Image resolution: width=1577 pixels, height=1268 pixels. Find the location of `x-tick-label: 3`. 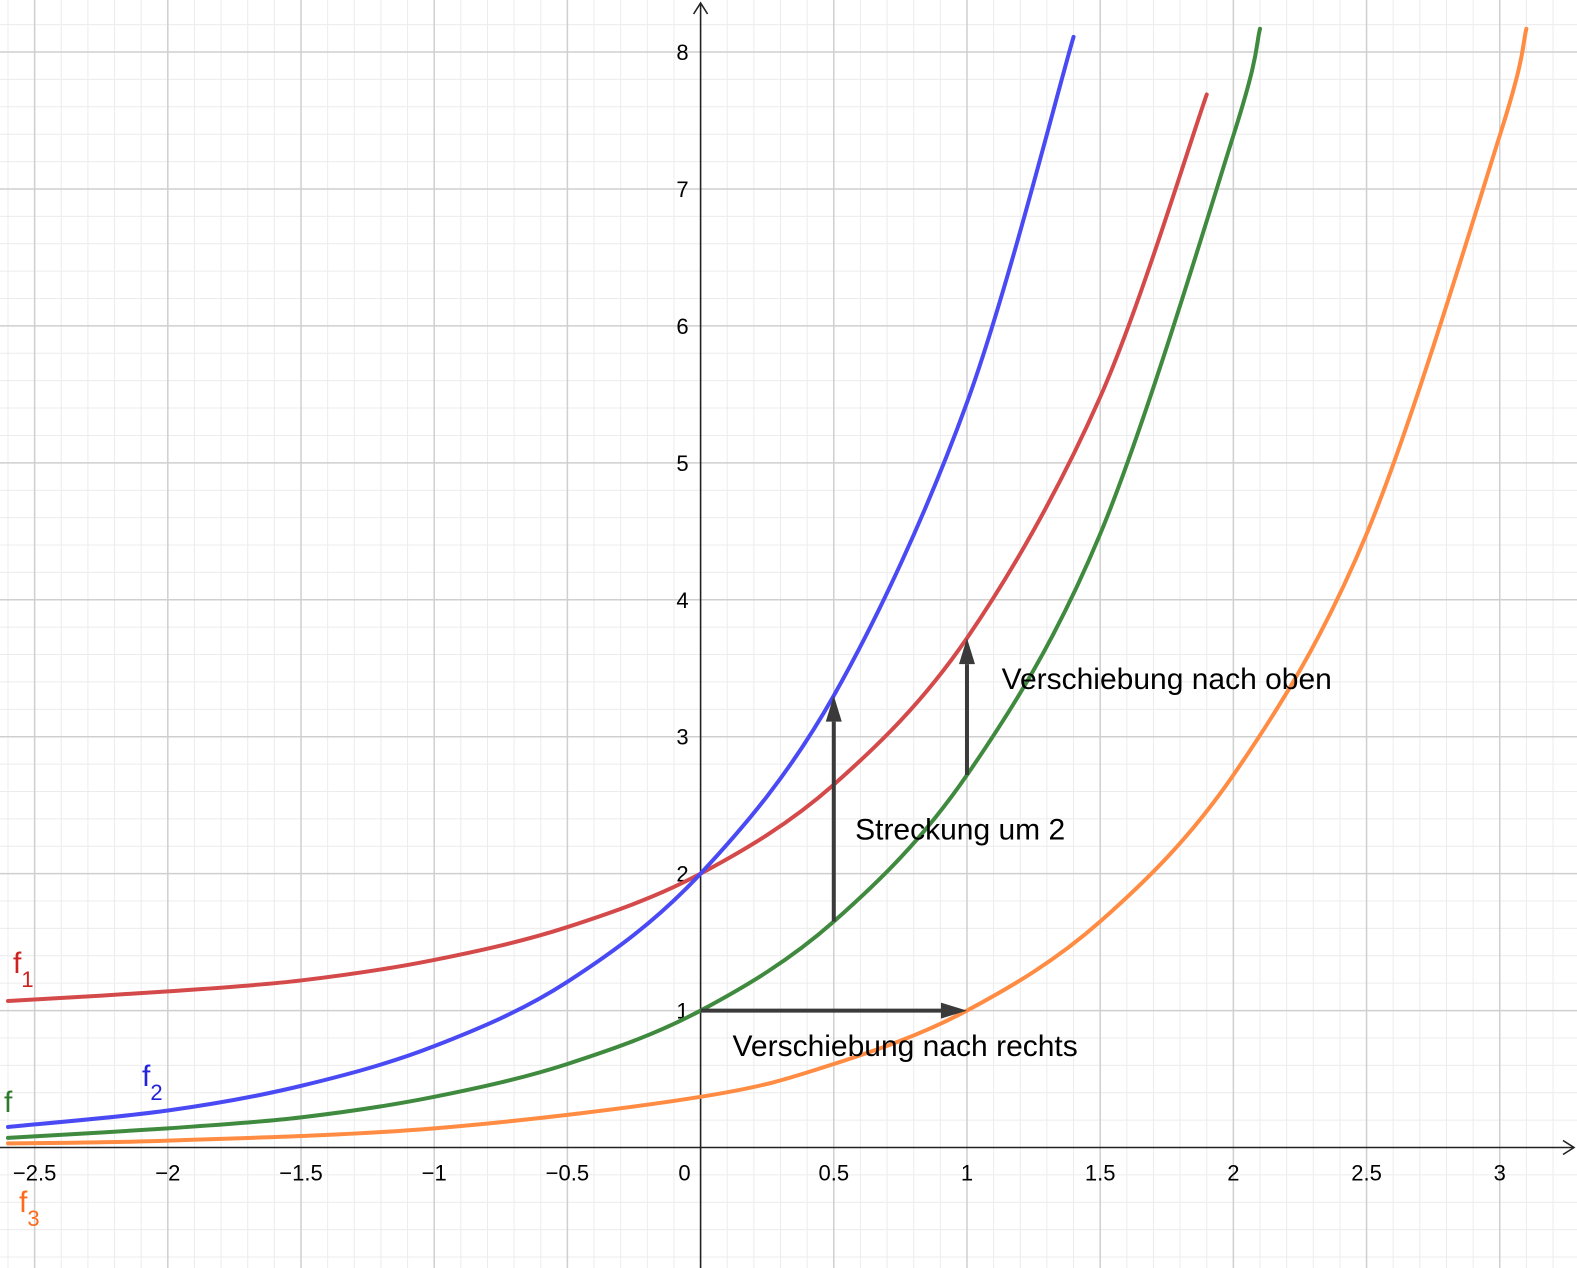

x-tick-label: 3 is located at coordinates (1500, 1172).